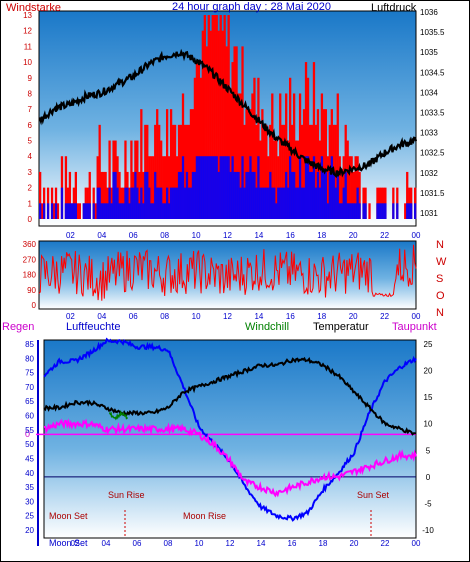 The image size is (470, 562). I want to click on direction-tick-label: 180, so click(30, 275).